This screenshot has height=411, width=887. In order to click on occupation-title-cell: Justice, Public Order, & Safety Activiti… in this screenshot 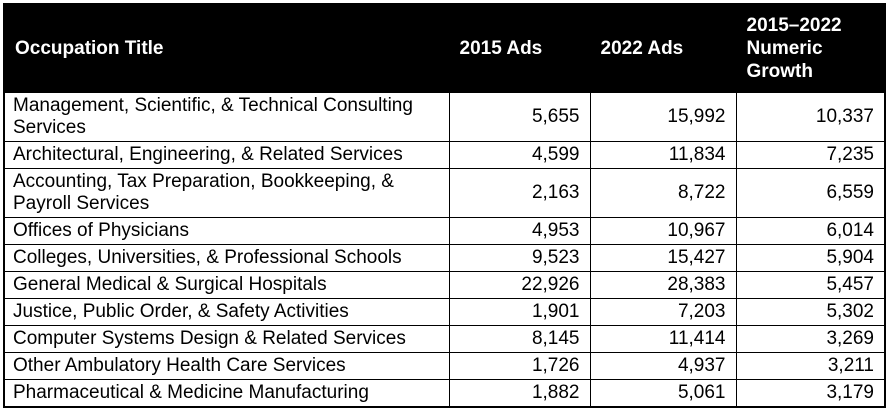, I will do `click(226, 311)`.